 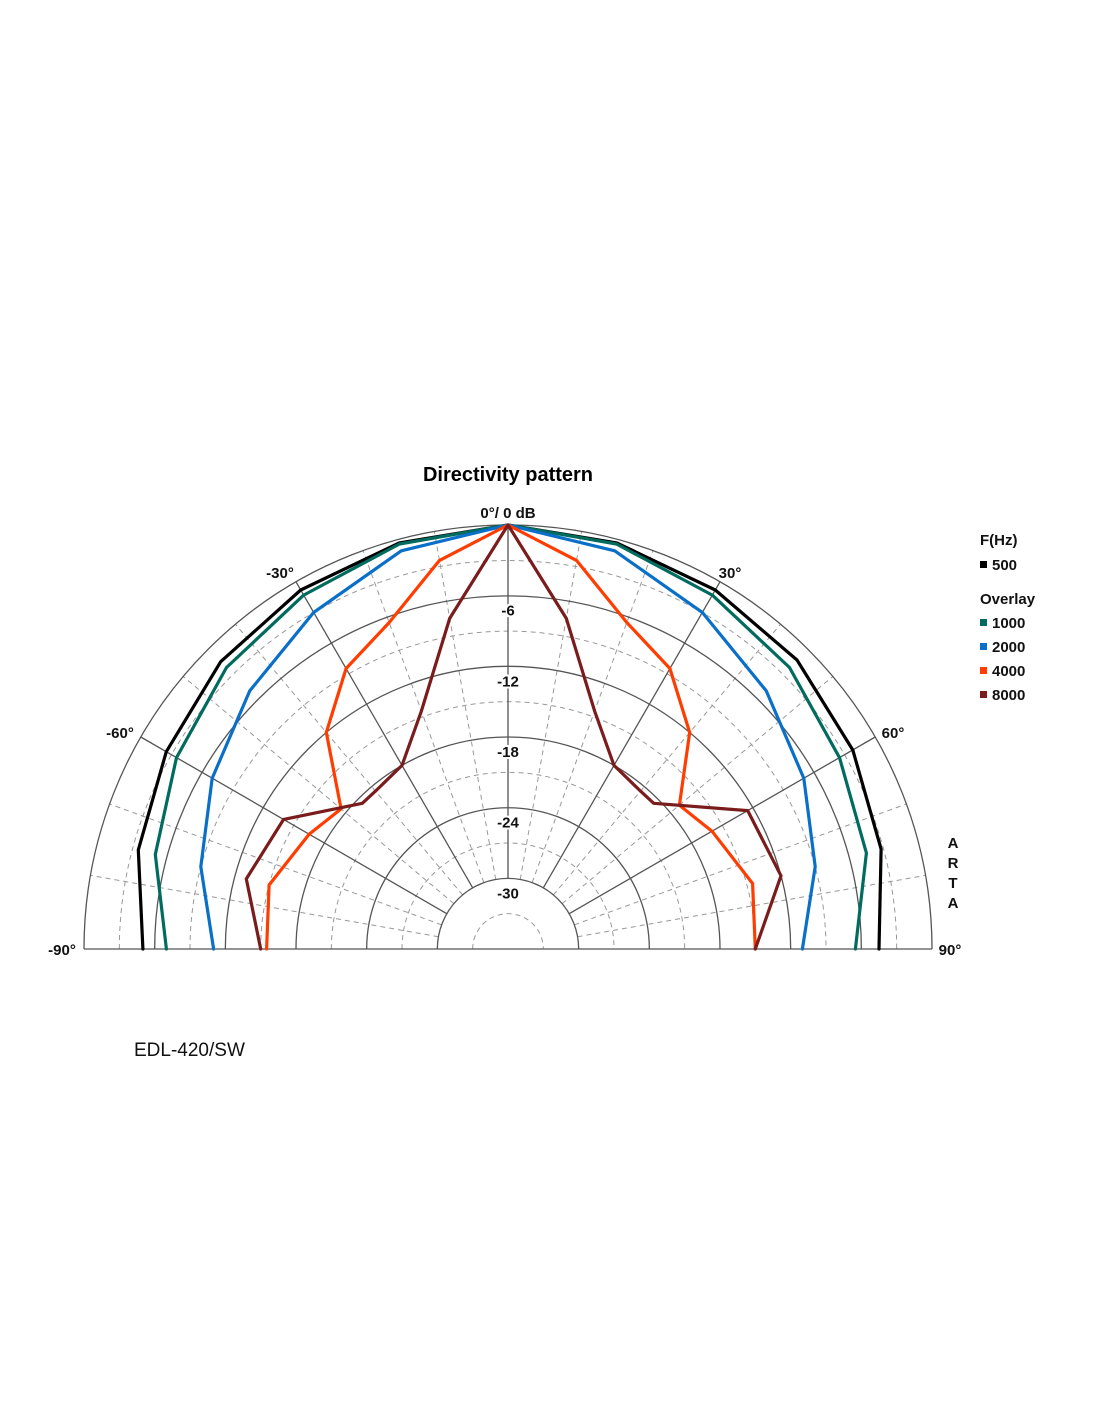 What do you see at coordinates (893, 733) in the screenshot?
I see `angle-label-60: 60°` at bounding box center [893, 733].